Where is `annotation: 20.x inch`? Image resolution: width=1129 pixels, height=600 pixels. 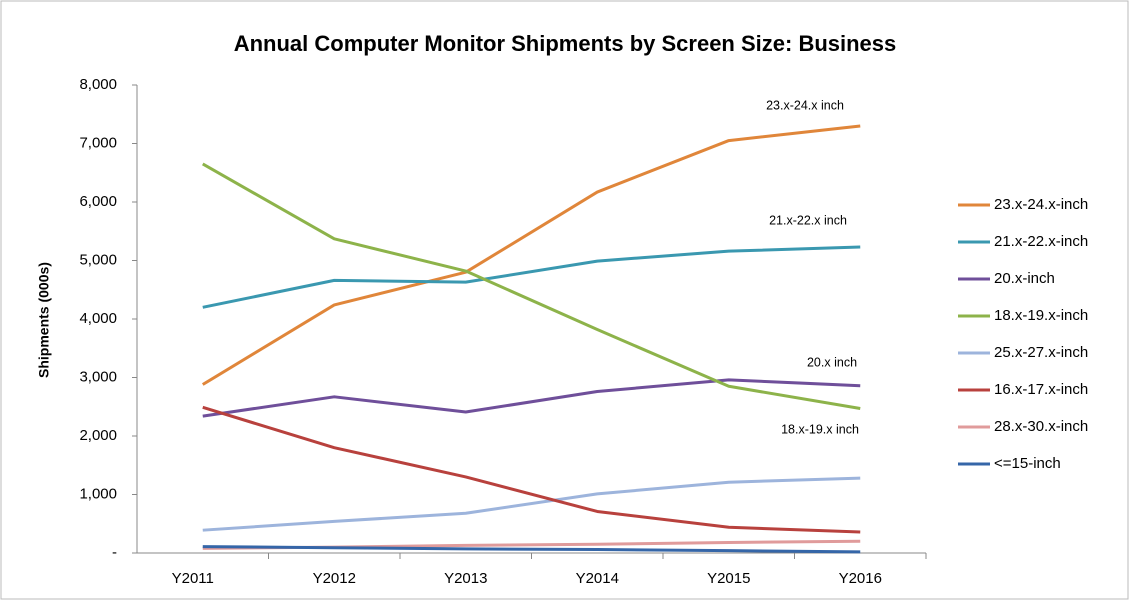 annotation: 20.x inch is located at coordinates (832, 362).